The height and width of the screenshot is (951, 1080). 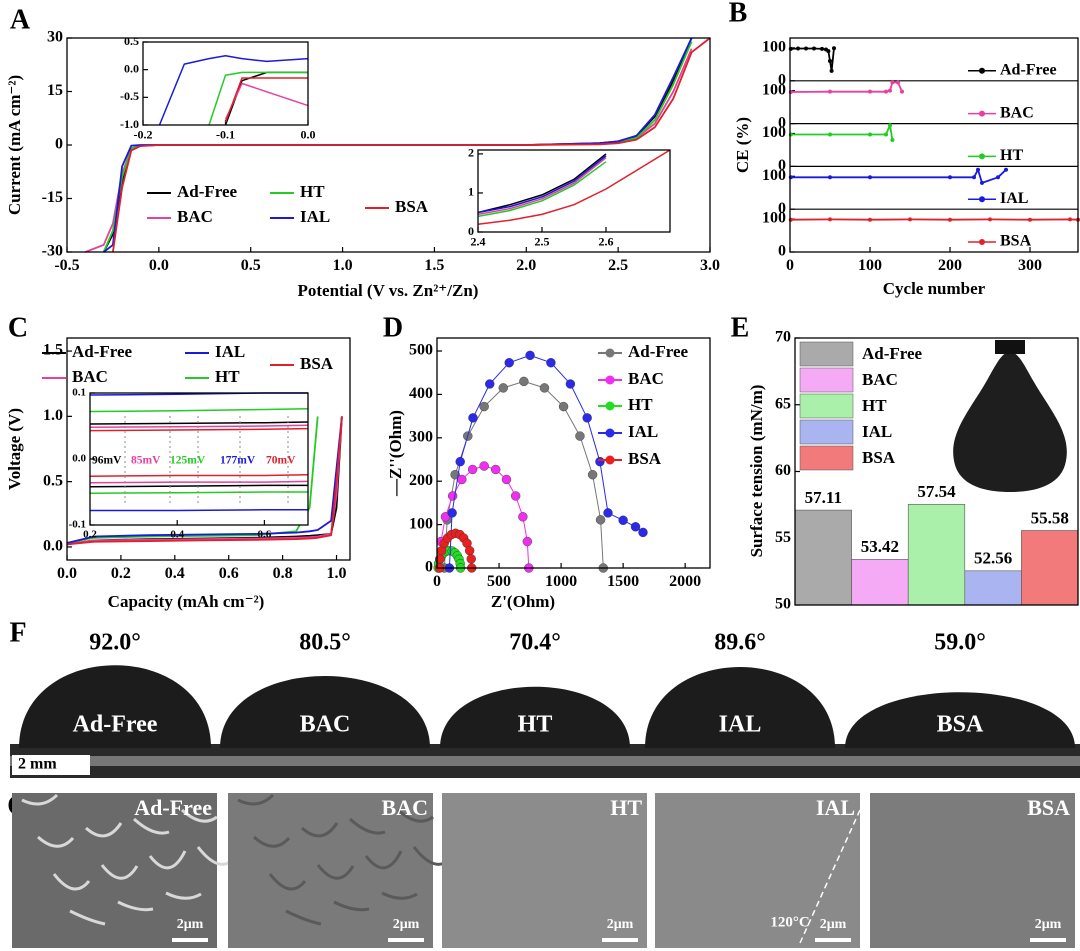 I want to click on sem-sample-label: Ad-Free, so click(x=173, y=807).